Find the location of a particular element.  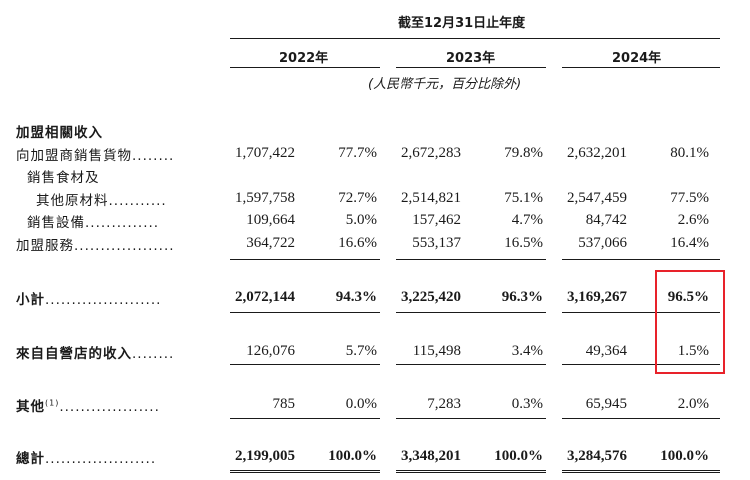

cell-equipment-2024-pct: 2.6% is located at coordinates (693, 220).